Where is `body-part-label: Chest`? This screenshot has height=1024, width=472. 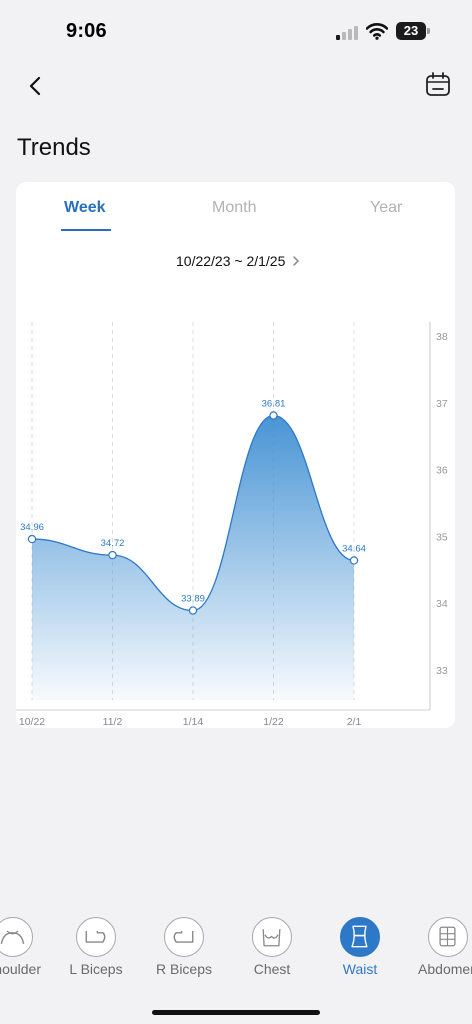 body-part-label: Chest is located at coordinates (272, 969).